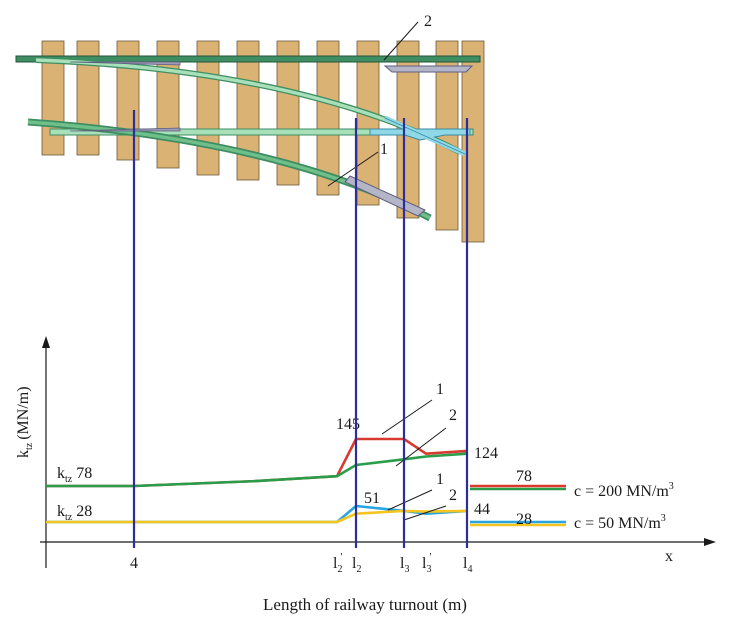 Image resolution: width=730 pixels, height=627 pixels. Describe the element at coordinates (620, 522) in the screenshot. I see `region-name-c50: c = 50 MN/m3` at that location.